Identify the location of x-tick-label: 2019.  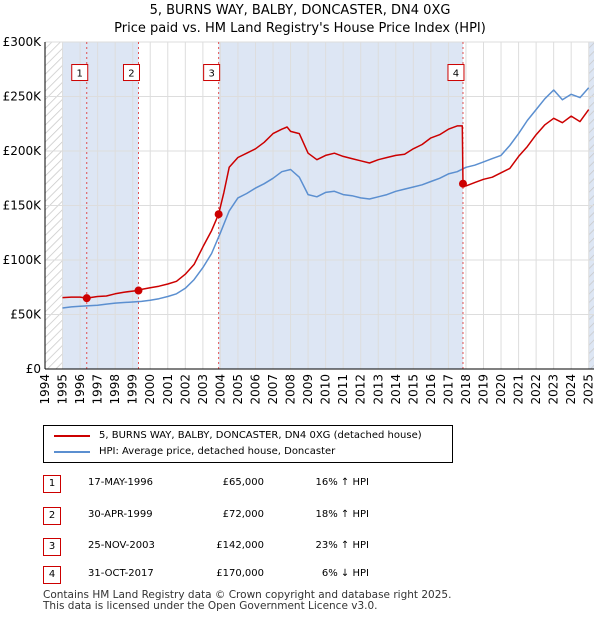
(483, 389).